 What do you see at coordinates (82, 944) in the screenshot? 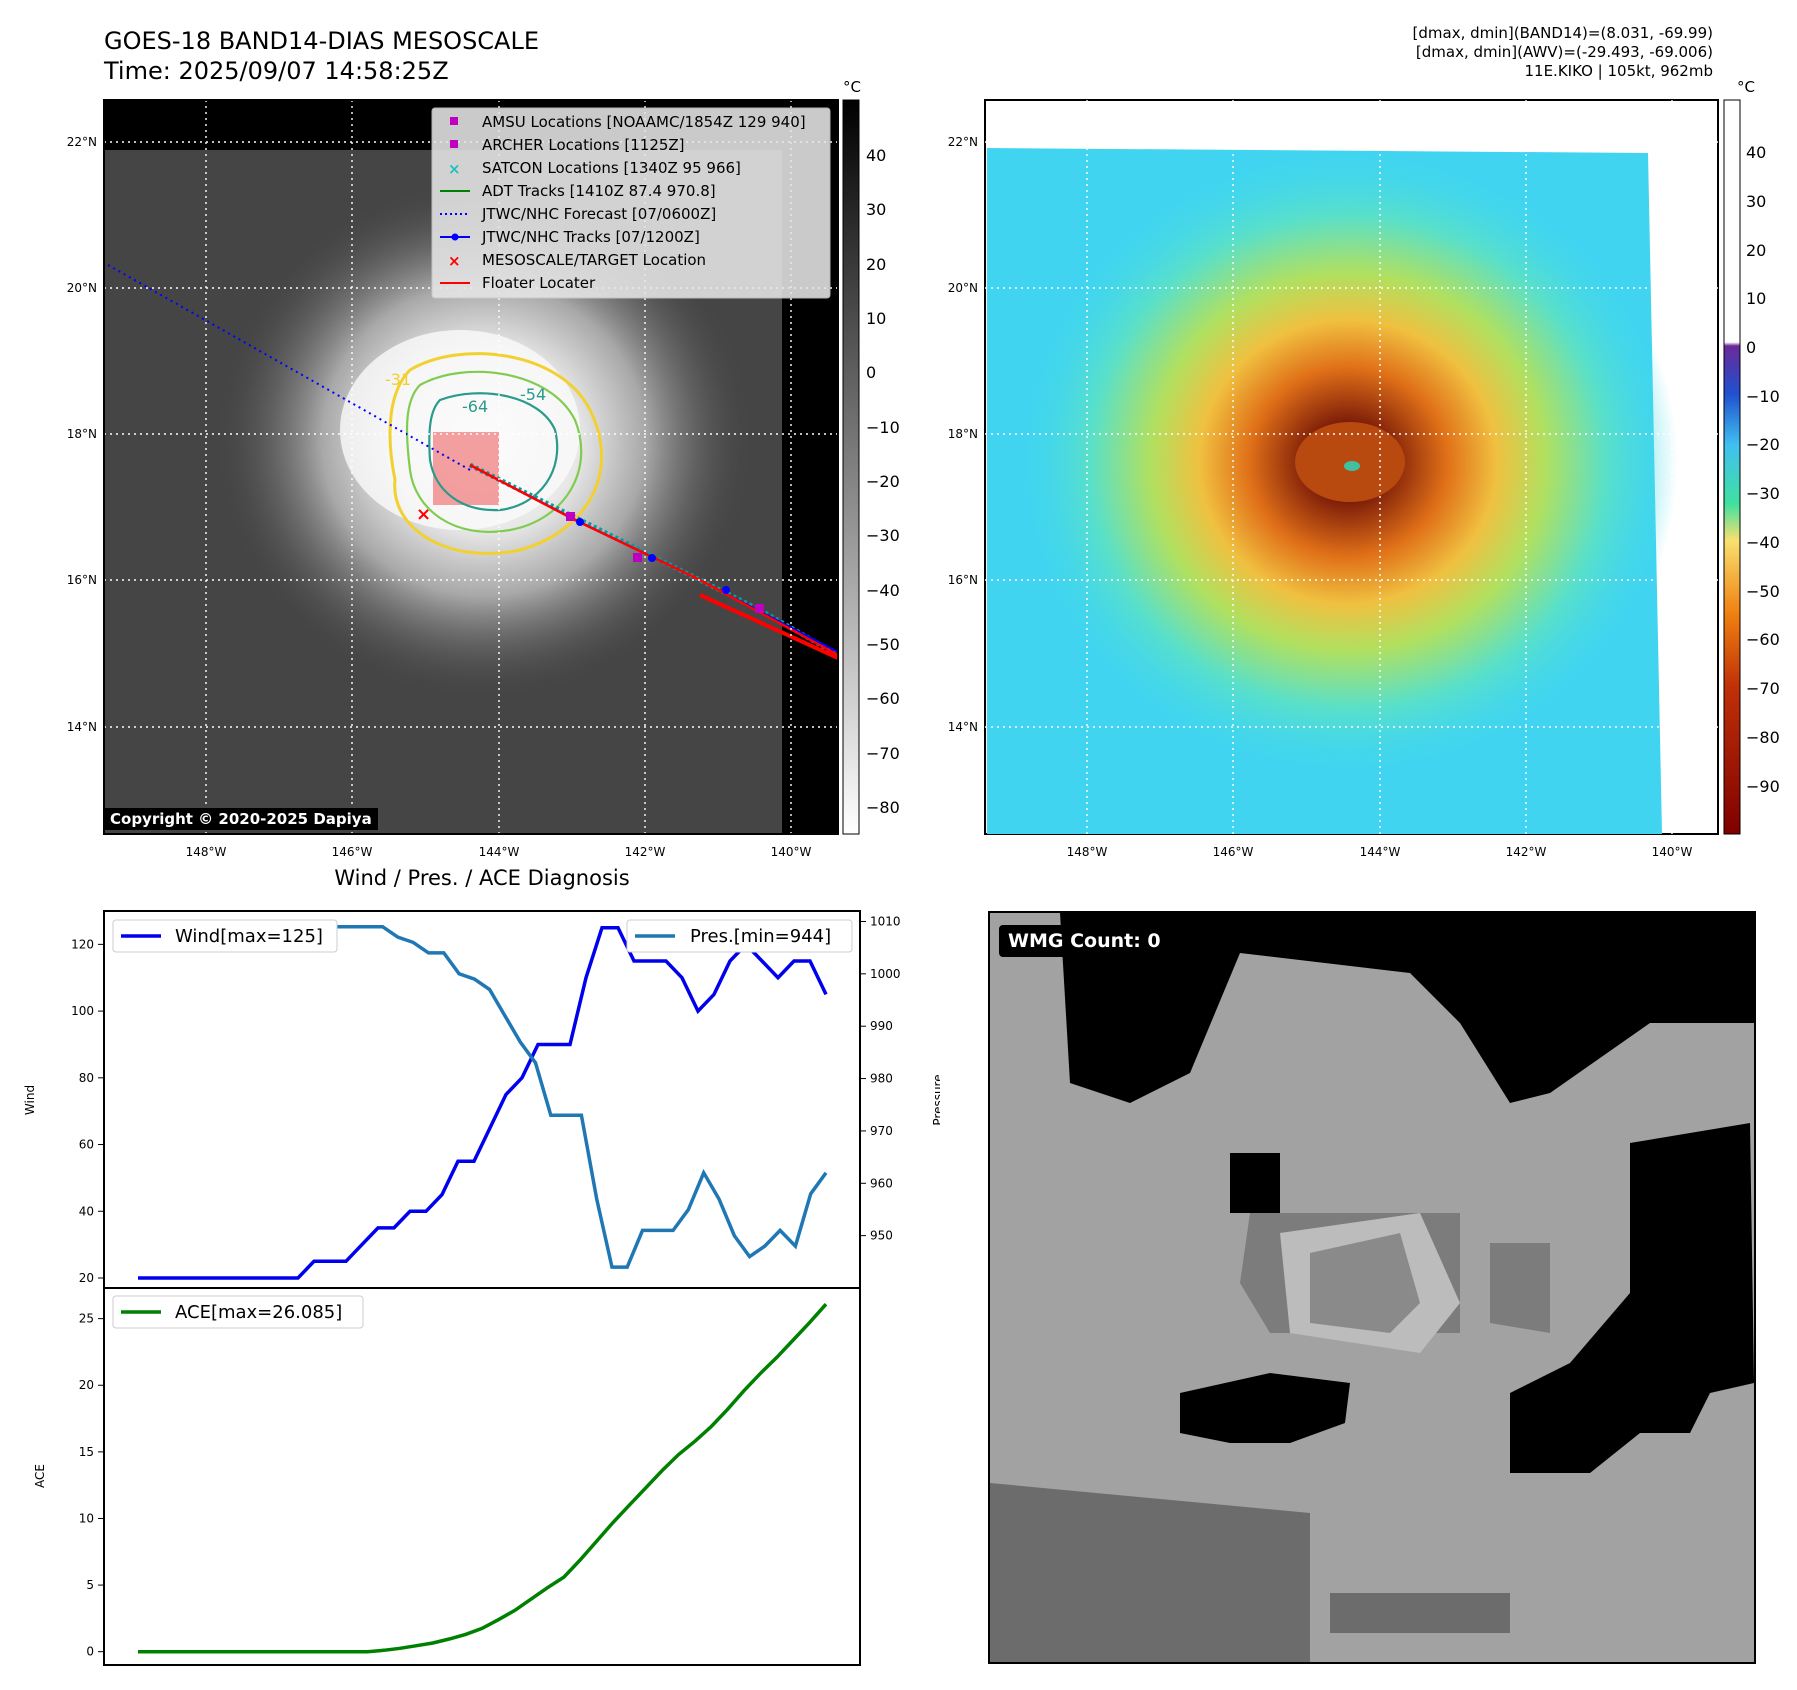
I see `wind-tick-label: 120` at bounding box center [82, 944].